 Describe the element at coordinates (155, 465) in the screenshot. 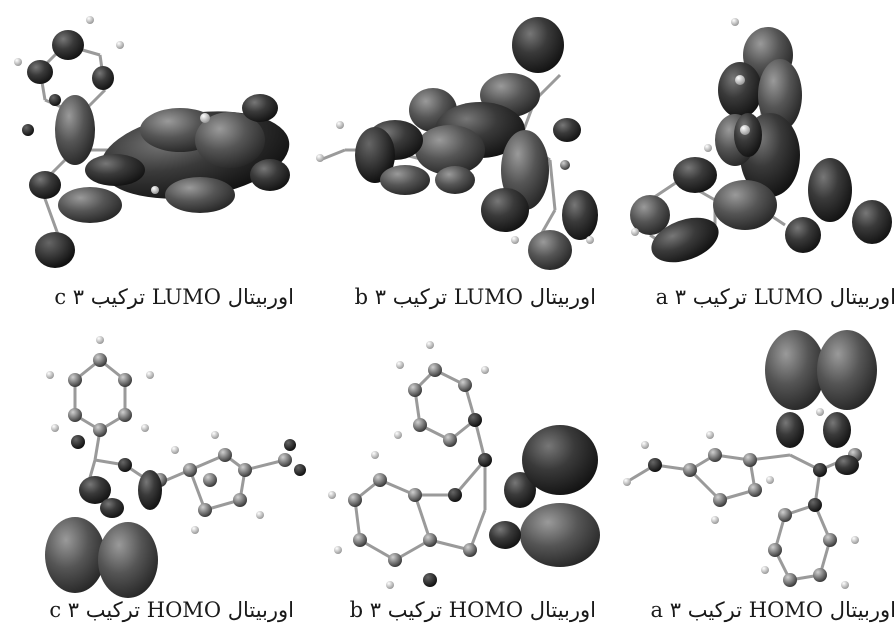

I see `homo-c-molecule` at that location.